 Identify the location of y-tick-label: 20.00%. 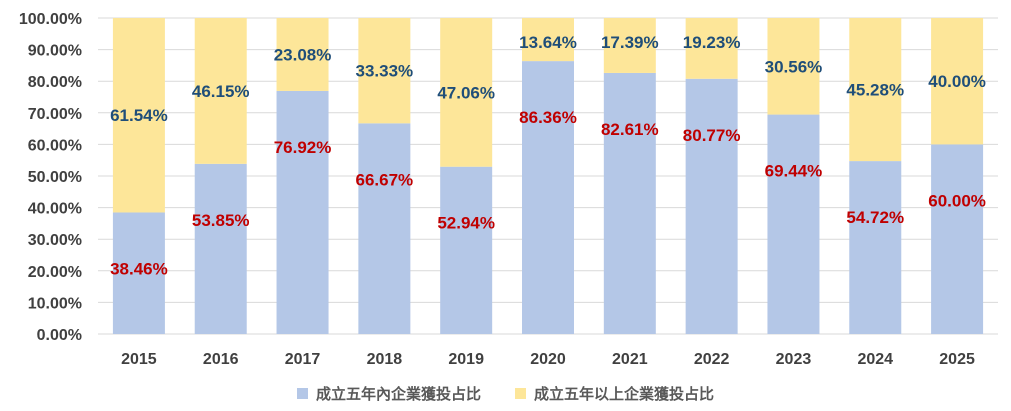
(55, 272).